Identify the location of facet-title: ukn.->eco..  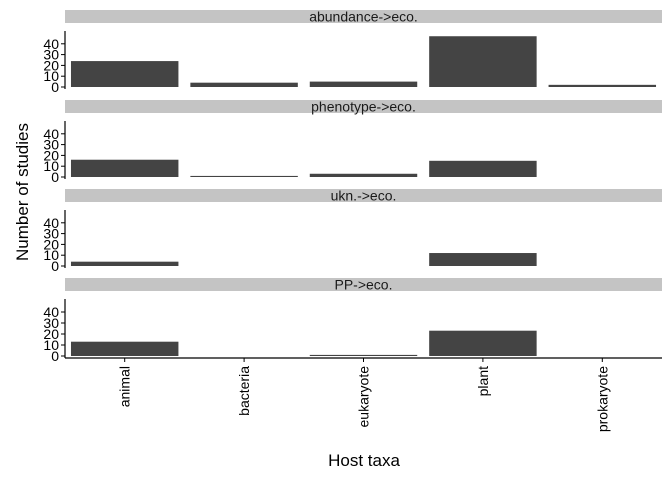
(364, 196).